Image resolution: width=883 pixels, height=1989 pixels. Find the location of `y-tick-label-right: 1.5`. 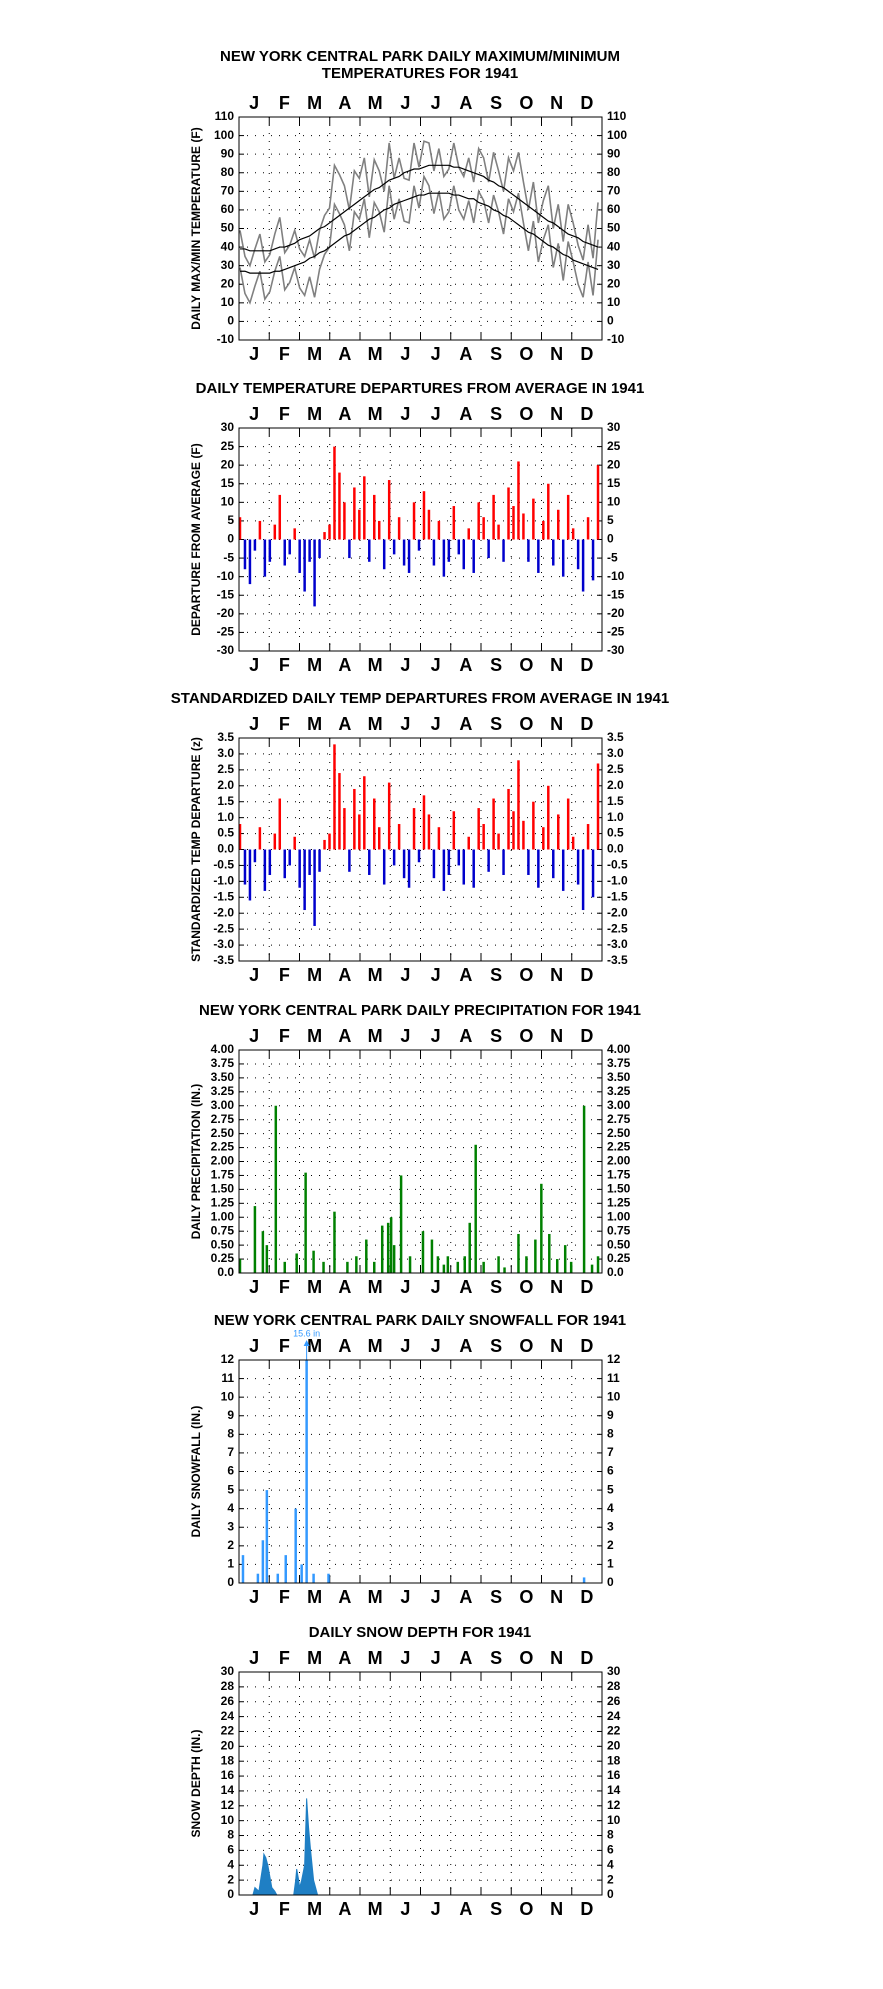

y-tick-label-right: 1.5 is located at coordinates (615, 801).